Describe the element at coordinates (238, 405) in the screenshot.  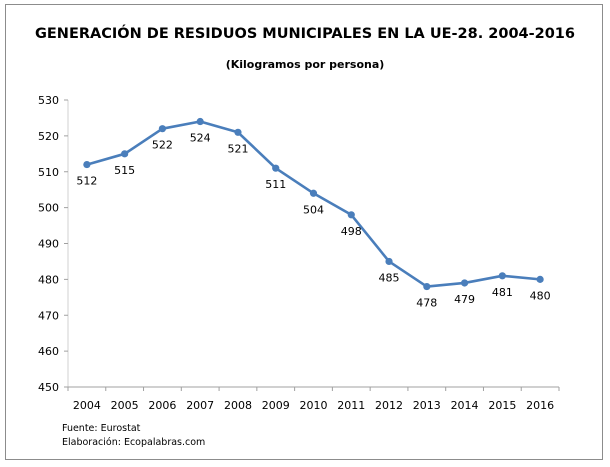
I see `x-tick-label: 2008` at that location.